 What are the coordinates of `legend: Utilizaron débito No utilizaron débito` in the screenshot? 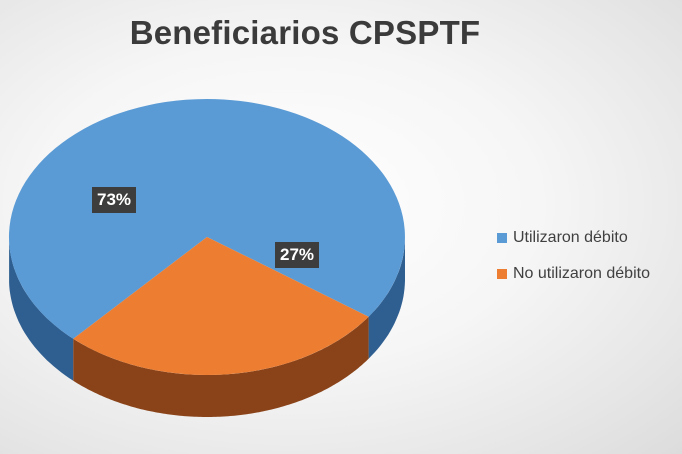 It's located at (573, 264).